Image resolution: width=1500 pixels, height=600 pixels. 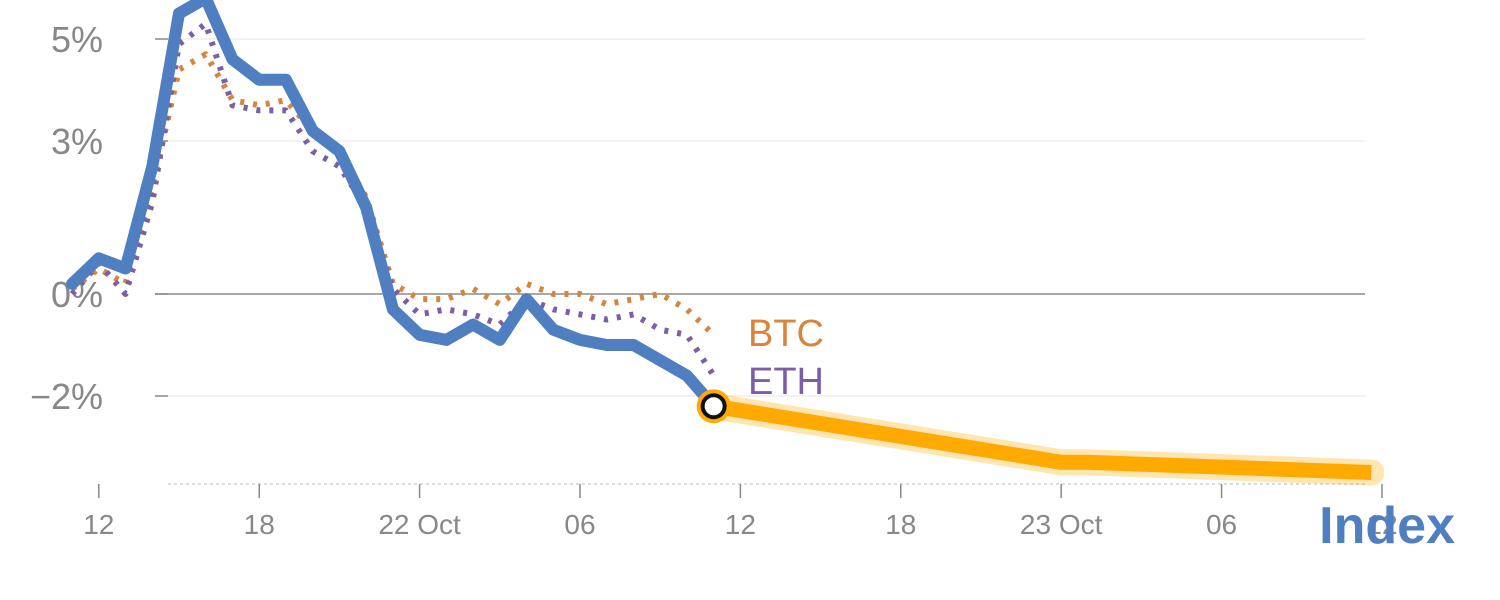 I want to click on x-tick-label-8: 12, so click(x=1381, y=524).